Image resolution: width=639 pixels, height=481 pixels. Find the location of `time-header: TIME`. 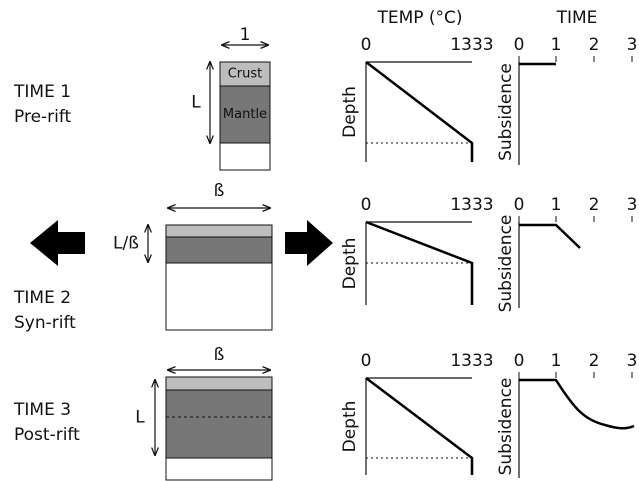

time-header: TIME is located at coordinates (577, 18).